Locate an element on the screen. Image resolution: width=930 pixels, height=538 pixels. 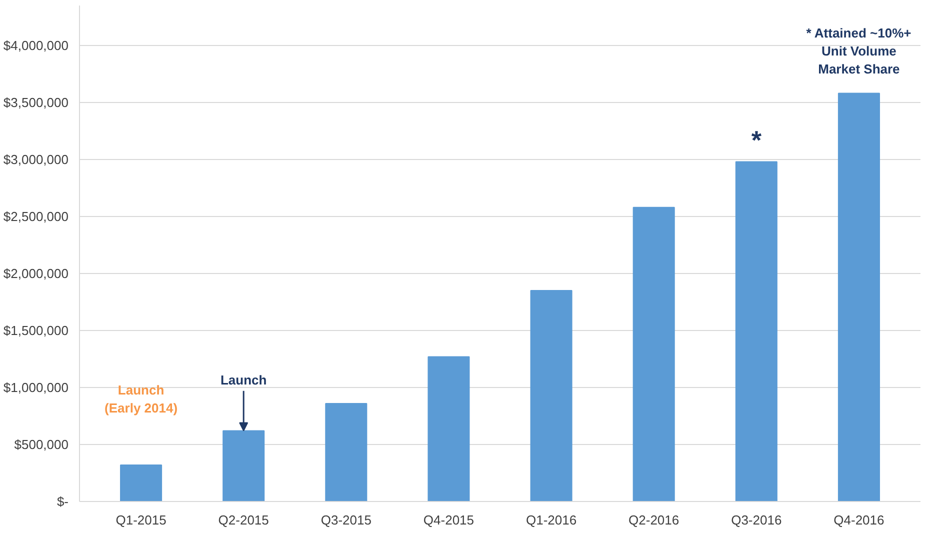
x-tick-label: Q1-2016 is located at coordinates (551, 520).